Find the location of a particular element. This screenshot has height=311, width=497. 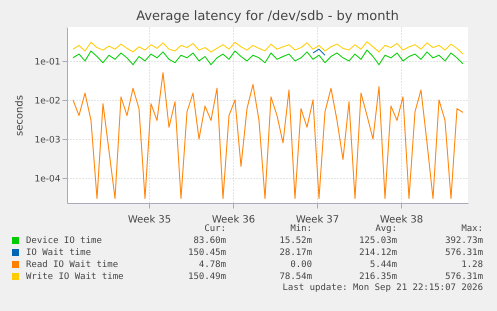

chart-title: Average latency for /dev/sdb - by month is located at coordinates (267, 16).